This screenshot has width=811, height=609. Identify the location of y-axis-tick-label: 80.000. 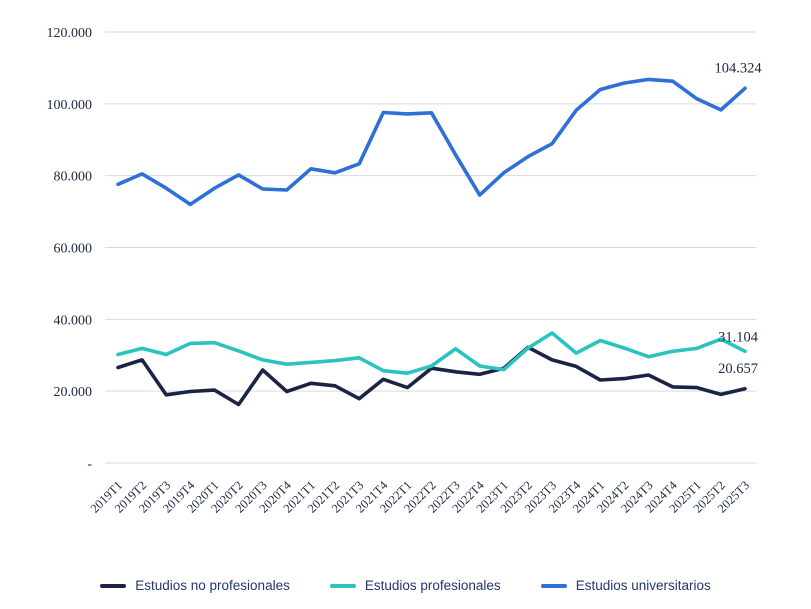
(73, 177).